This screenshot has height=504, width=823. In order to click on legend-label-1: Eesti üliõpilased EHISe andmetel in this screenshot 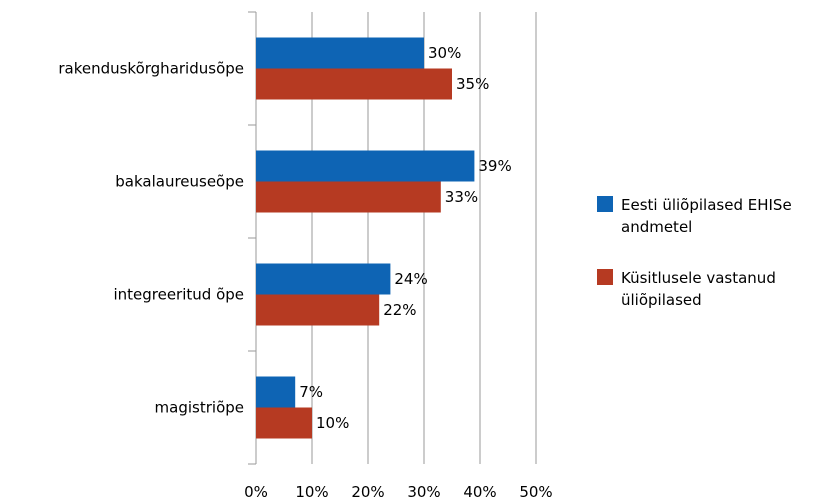, I will do `click(706, 216)`.